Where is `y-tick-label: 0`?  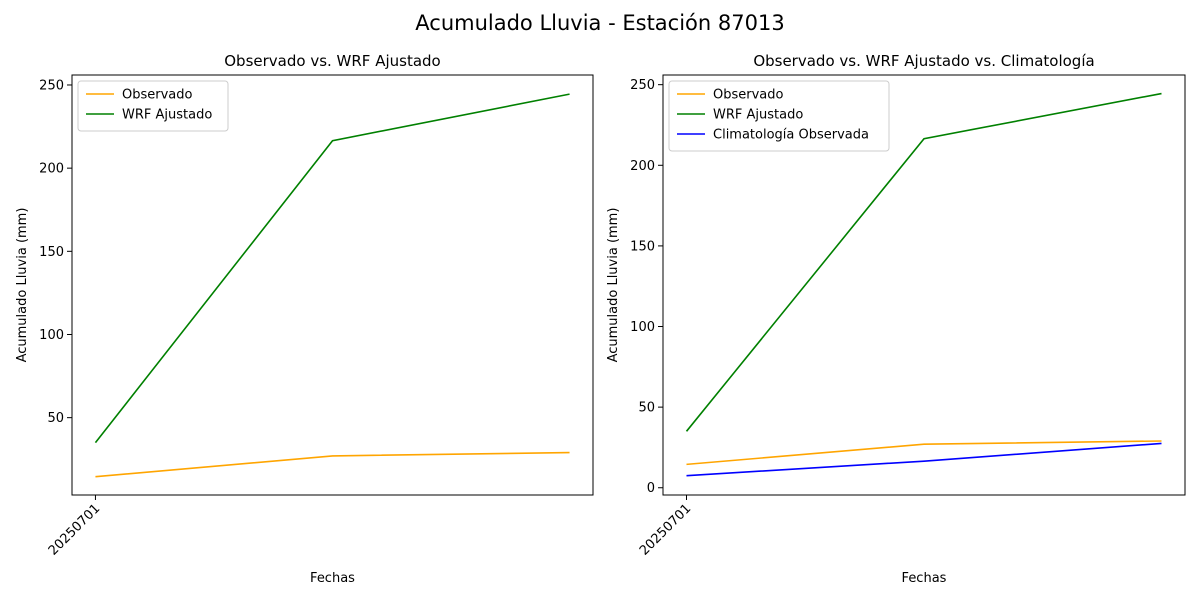
y-tick-label: 0 is located at coordinates (651, 488).